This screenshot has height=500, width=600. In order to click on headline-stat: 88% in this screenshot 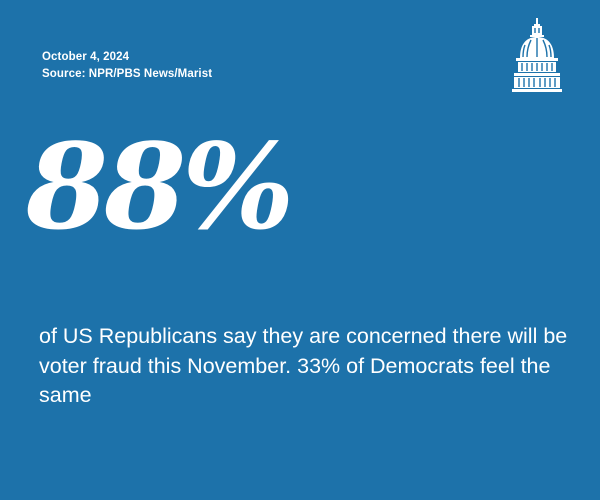, I will do `click(160, 186)`.